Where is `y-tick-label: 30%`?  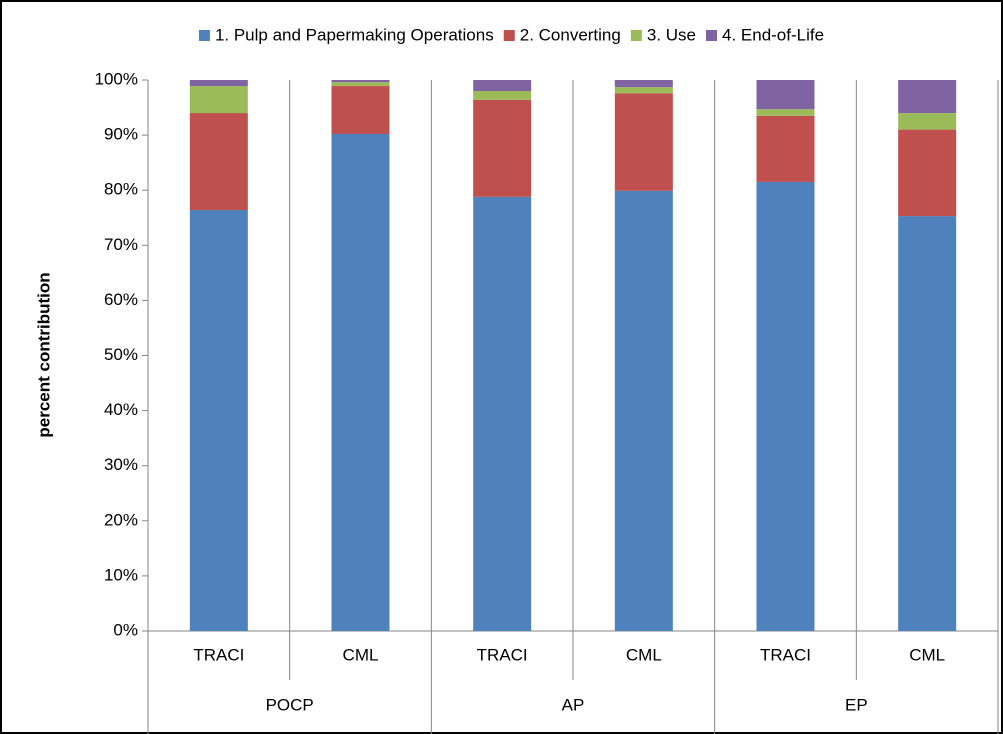 y-tick-label: 30% is located at coordinates (121, 464).